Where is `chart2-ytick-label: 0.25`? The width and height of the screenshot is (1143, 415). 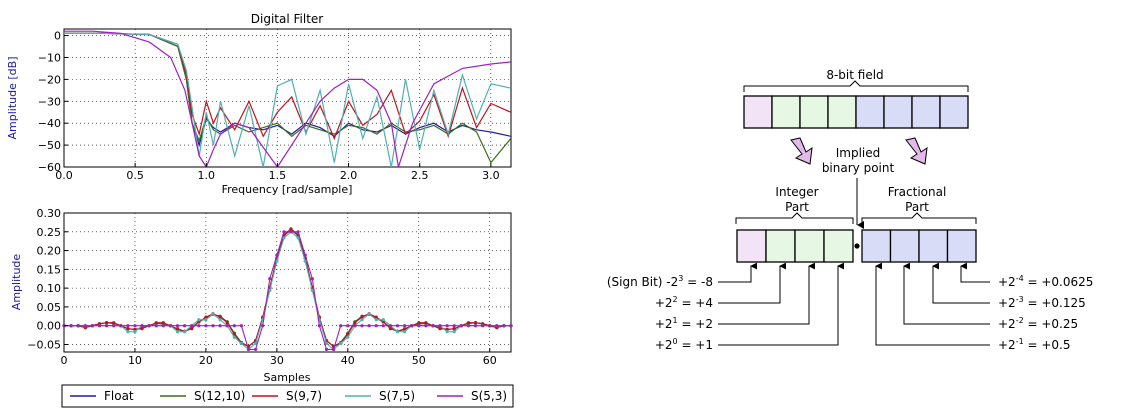 chart2-ytick-label: 0.25 is located at coordinates (49, 232).